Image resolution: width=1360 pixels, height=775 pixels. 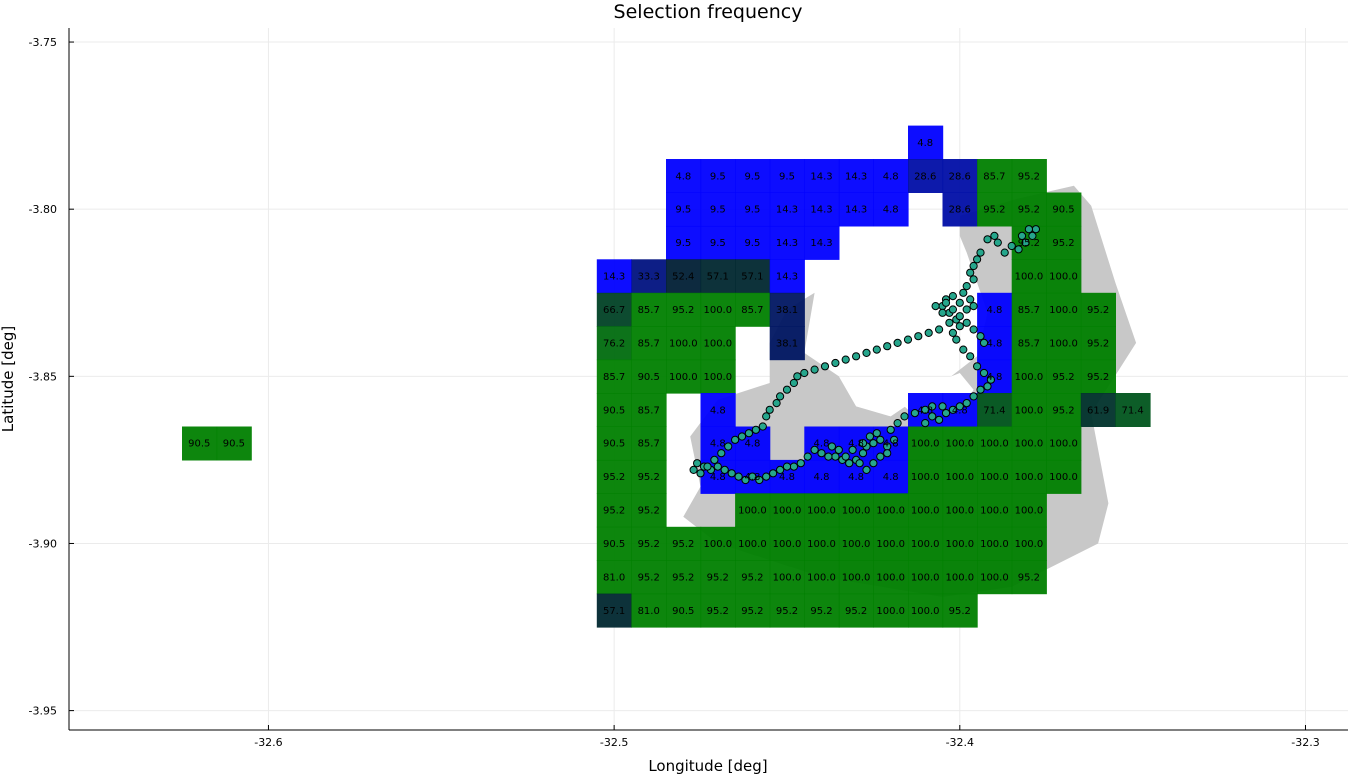 What do you see at coordinates (43, 209) in the screenshot?
I see `y-tick-label: -3.80` at bounding box center [43, 209].